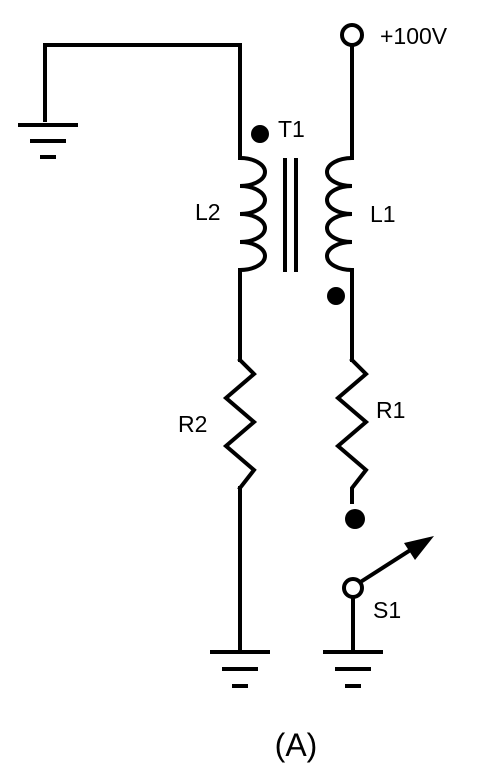 This screenshot has height=780, width=483. I want to click on switch-s1, so click(389, 593).